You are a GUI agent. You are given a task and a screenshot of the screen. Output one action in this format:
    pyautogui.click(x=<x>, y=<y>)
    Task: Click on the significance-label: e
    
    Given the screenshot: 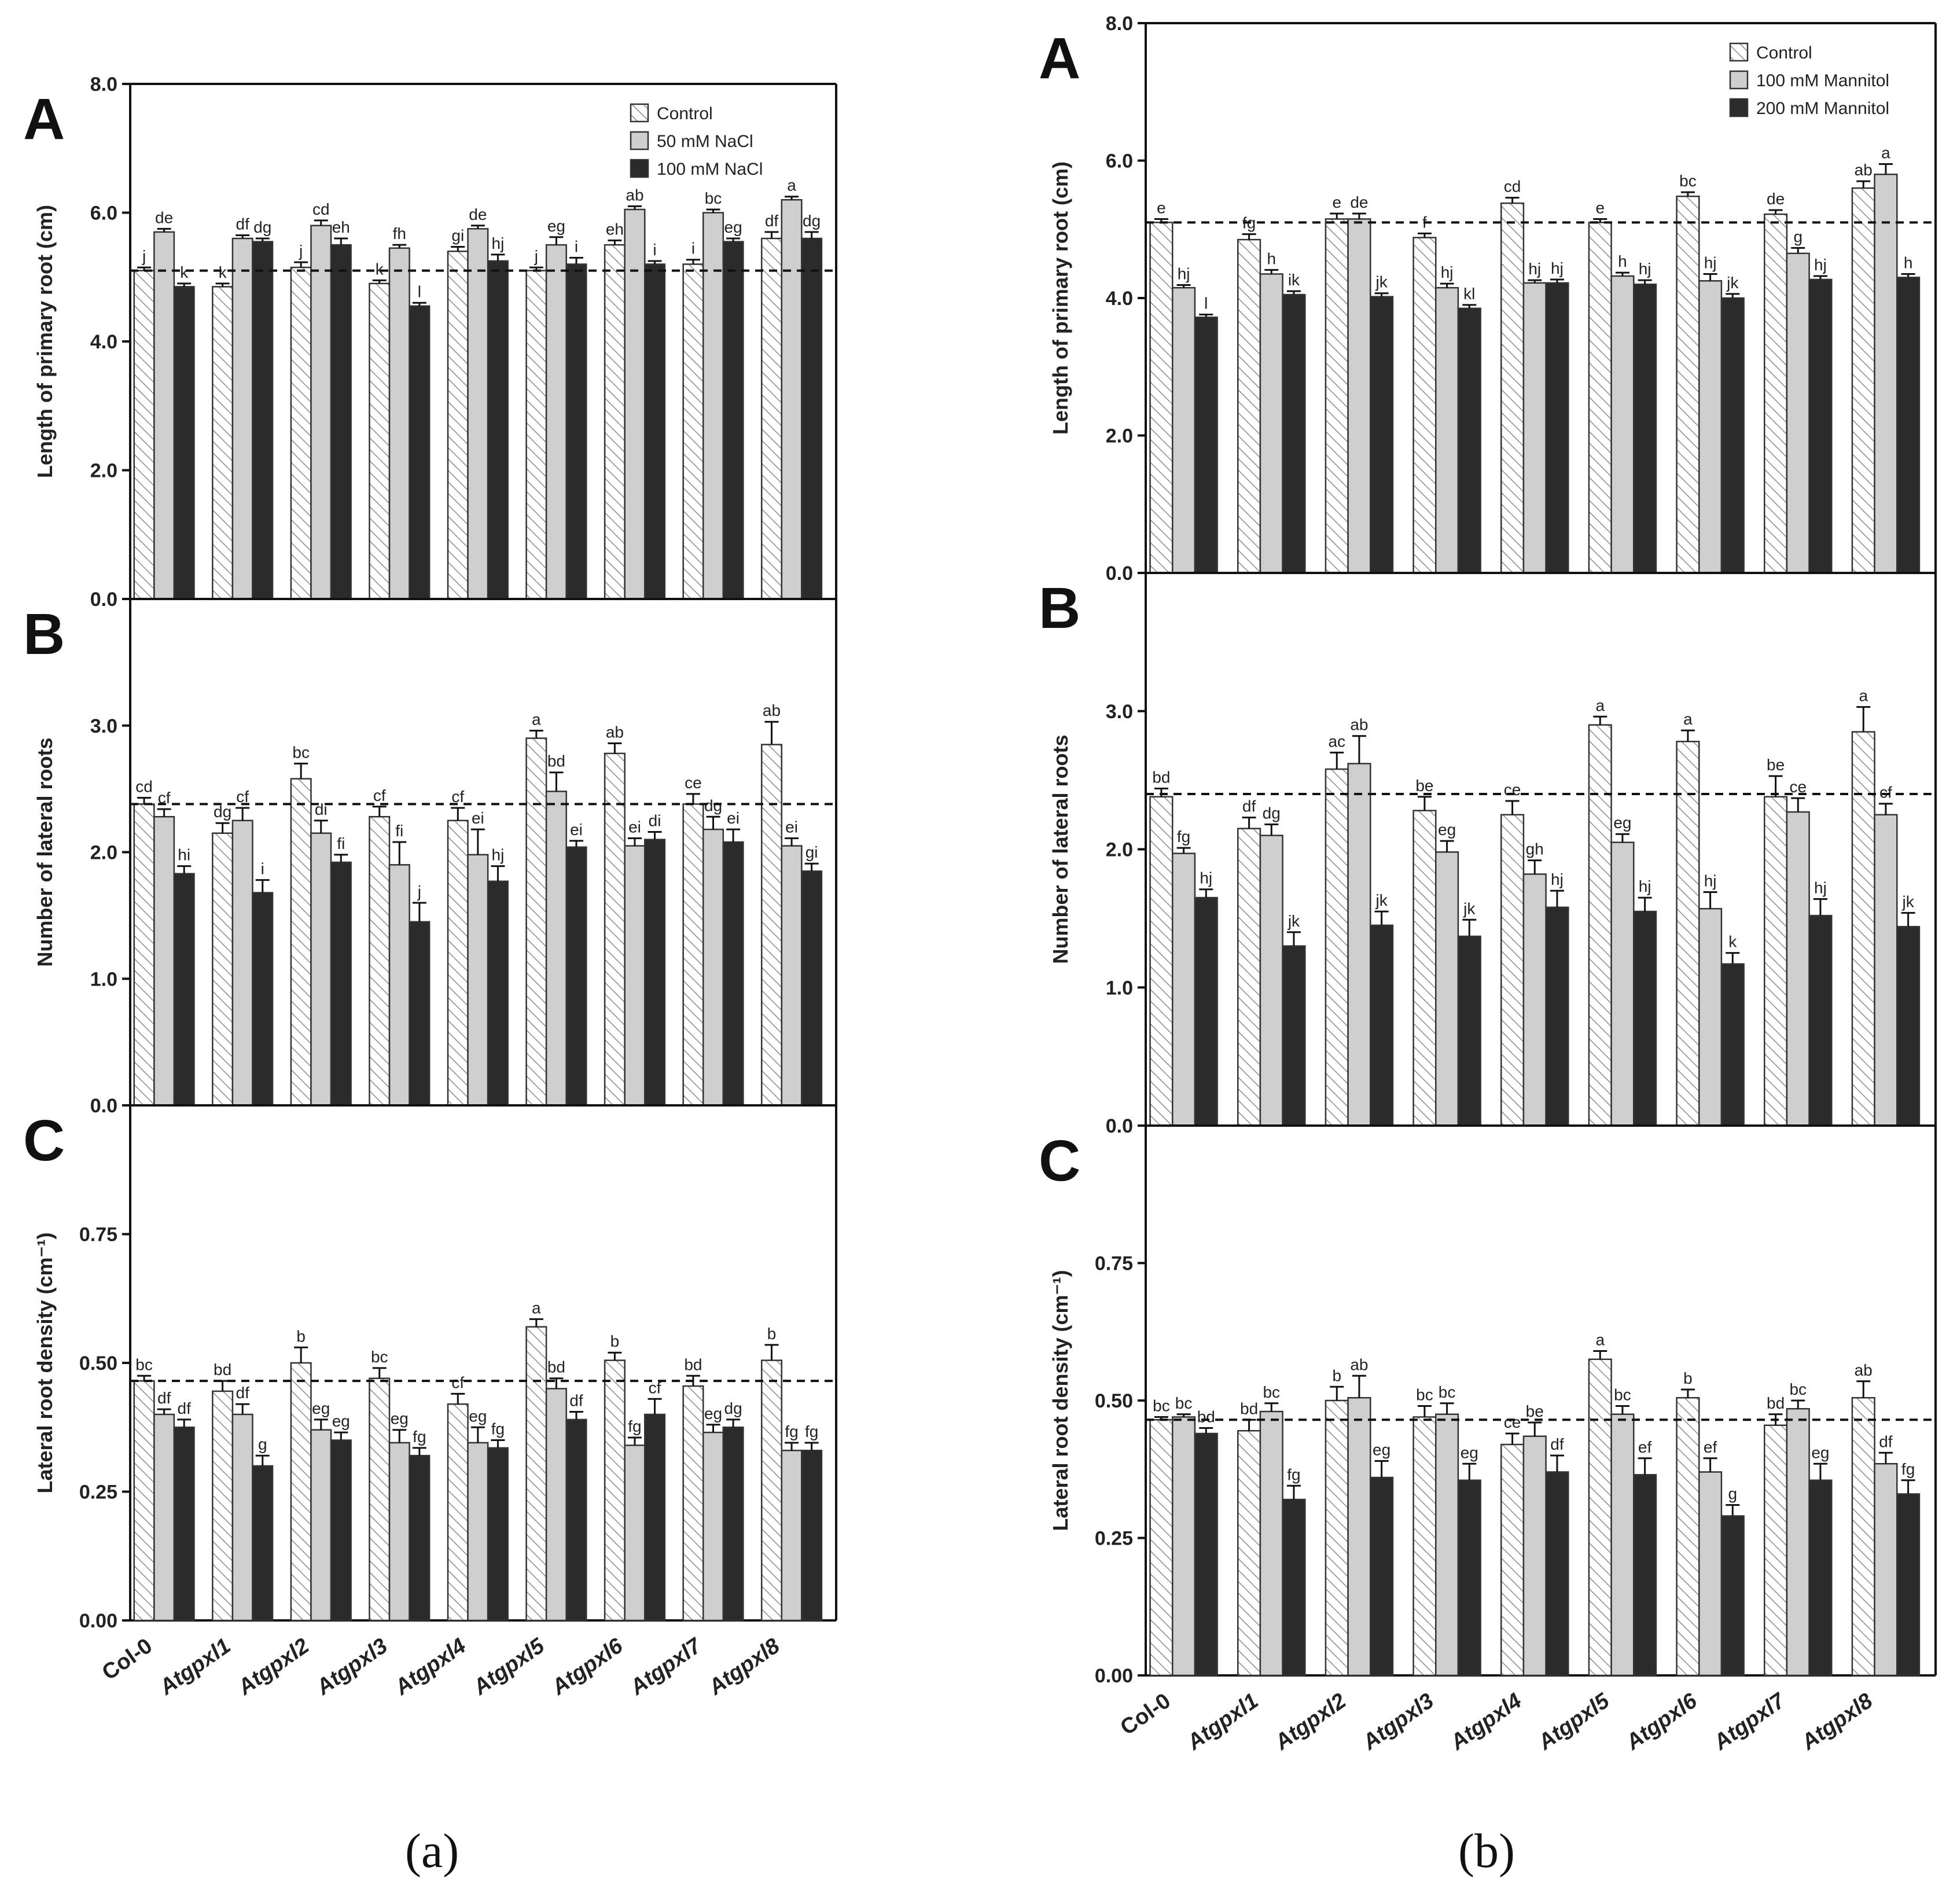 What is the action you would take?
    pyautogui.click(x=1161, y=207)
    